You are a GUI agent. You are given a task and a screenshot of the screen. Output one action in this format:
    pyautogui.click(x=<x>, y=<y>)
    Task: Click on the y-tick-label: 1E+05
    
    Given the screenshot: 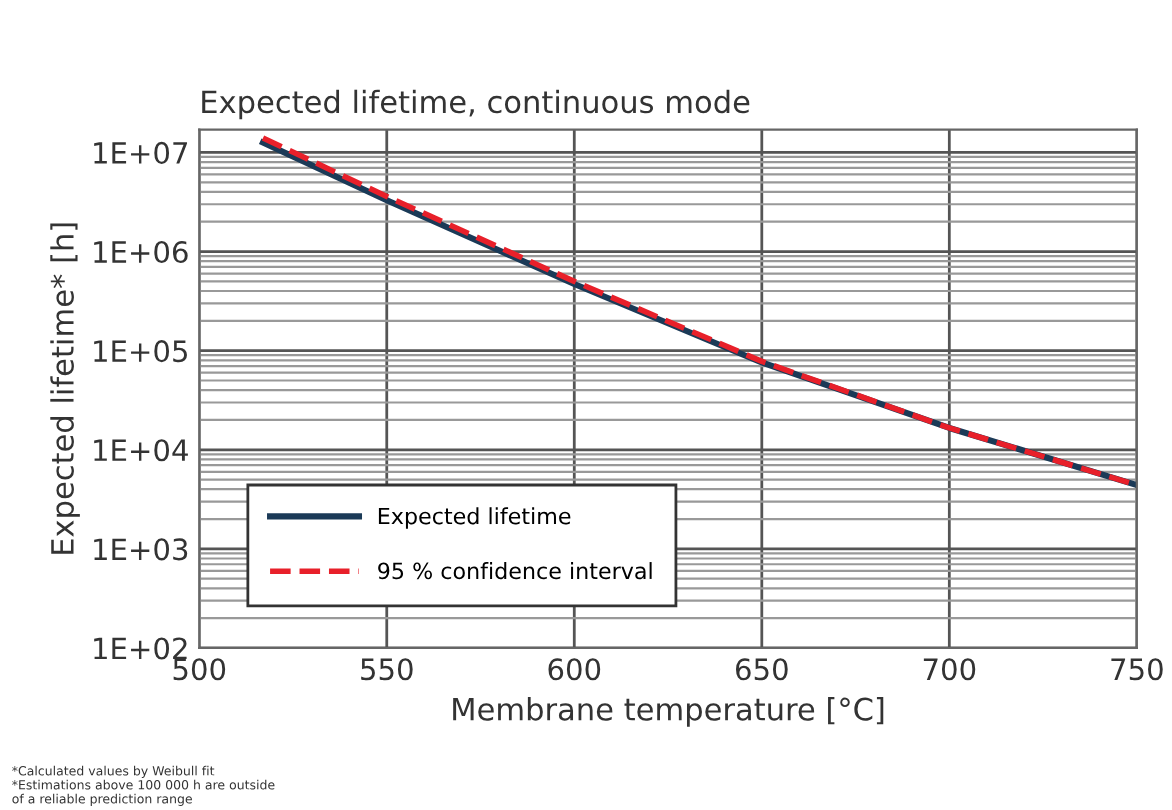 What is the action you would take?
    pyautogui.click(x=140, y=351)
    